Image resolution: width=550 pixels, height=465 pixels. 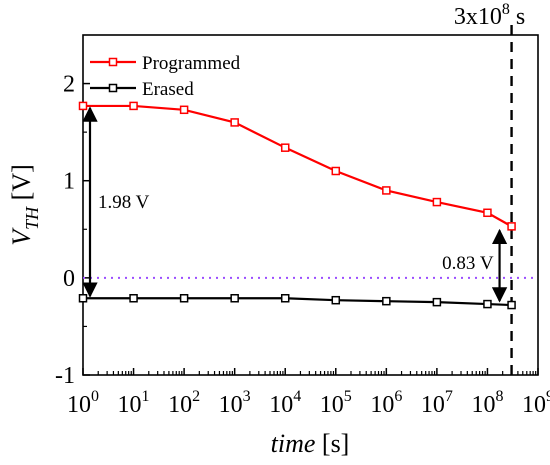 I want to click on vertical-marker-label: 3x108 s, so click(x=489, y=15).